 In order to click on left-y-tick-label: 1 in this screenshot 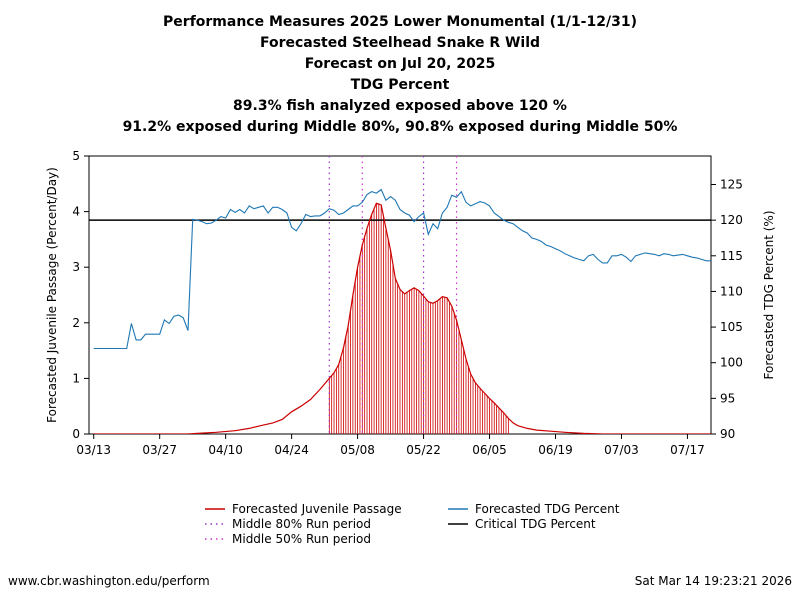, I will do `click(76, 378)`.